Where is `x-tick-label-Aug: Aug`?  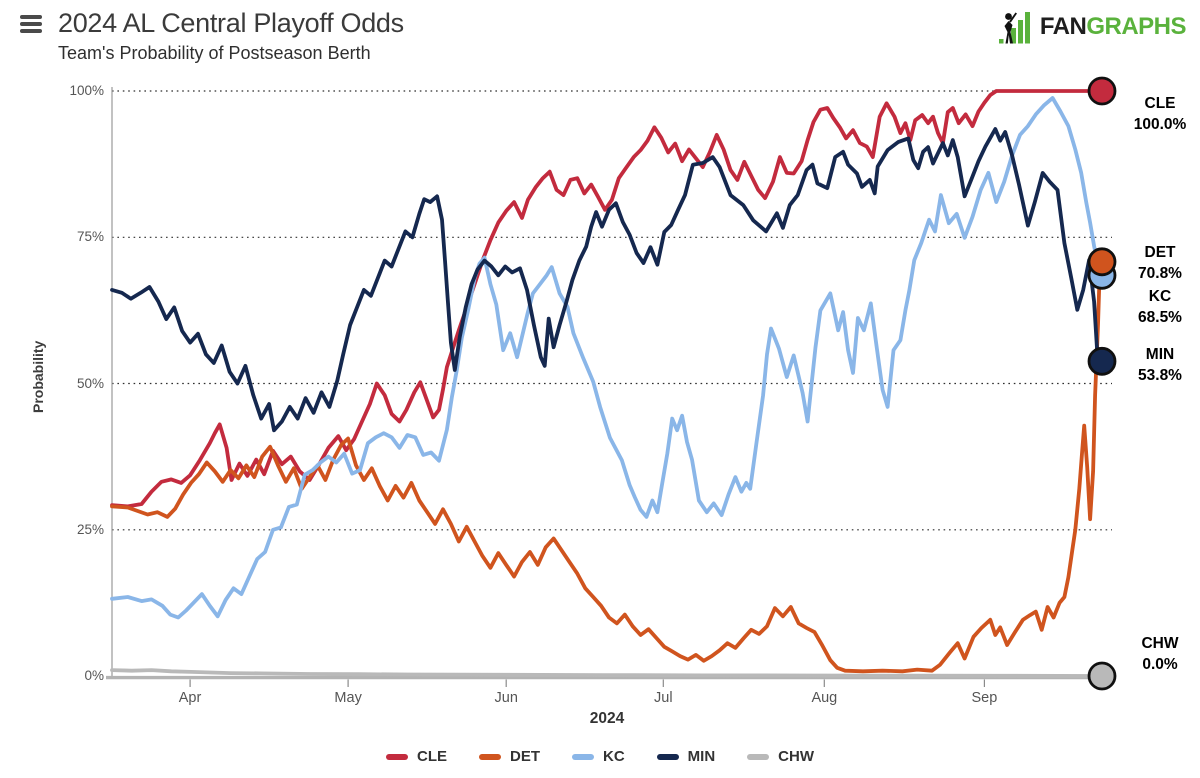
x-tick-label-Aug: Aug is located at coordinates (824, 698).